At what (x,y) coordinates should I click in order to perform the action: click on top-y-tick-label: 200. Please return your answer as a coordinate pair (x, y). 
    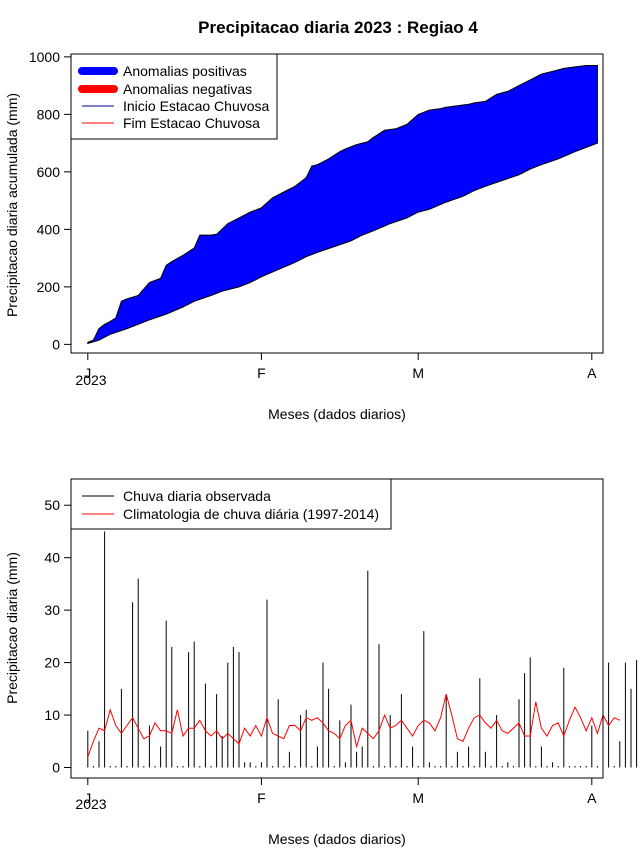
    Looking at the image, I should click on (49, 287).